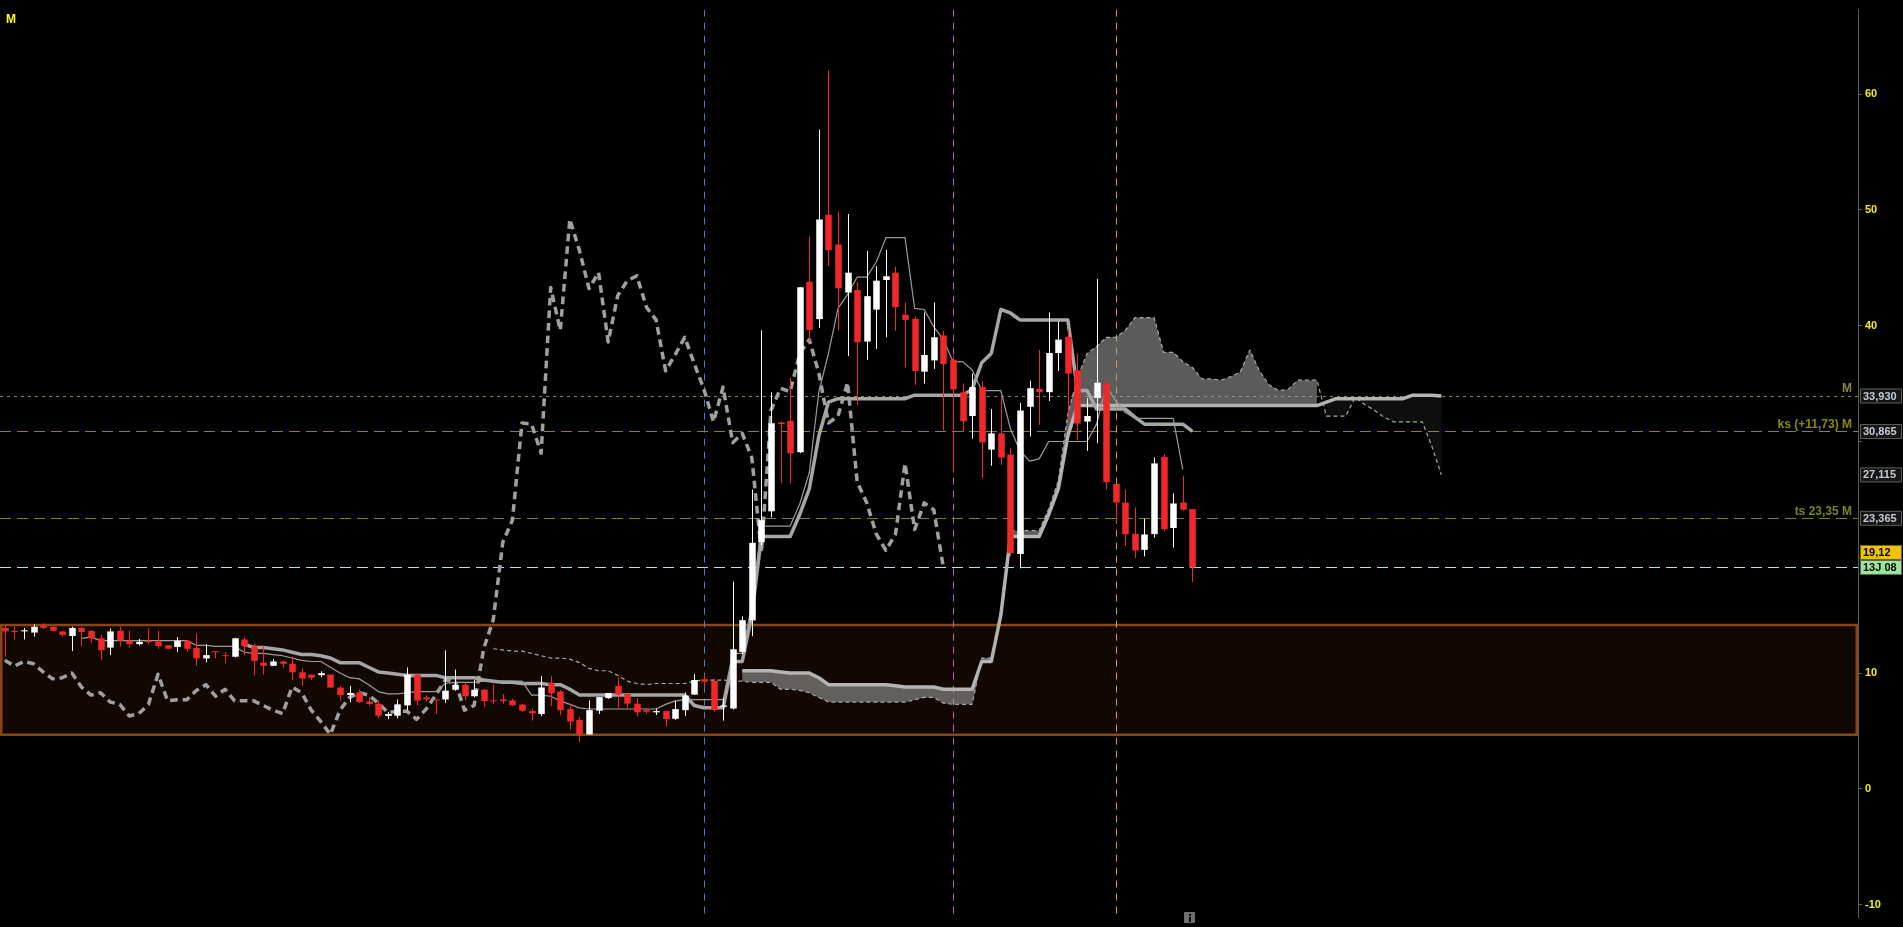 This screenshot has width=1903, height=927. I want to click on y-tick-label: 0, so click(1868, 787).